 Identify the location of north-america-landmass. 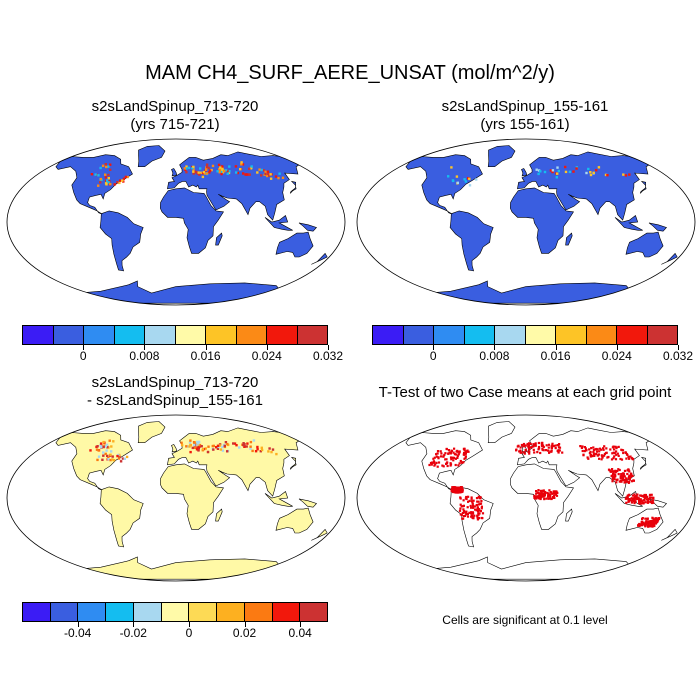
(444, 460).